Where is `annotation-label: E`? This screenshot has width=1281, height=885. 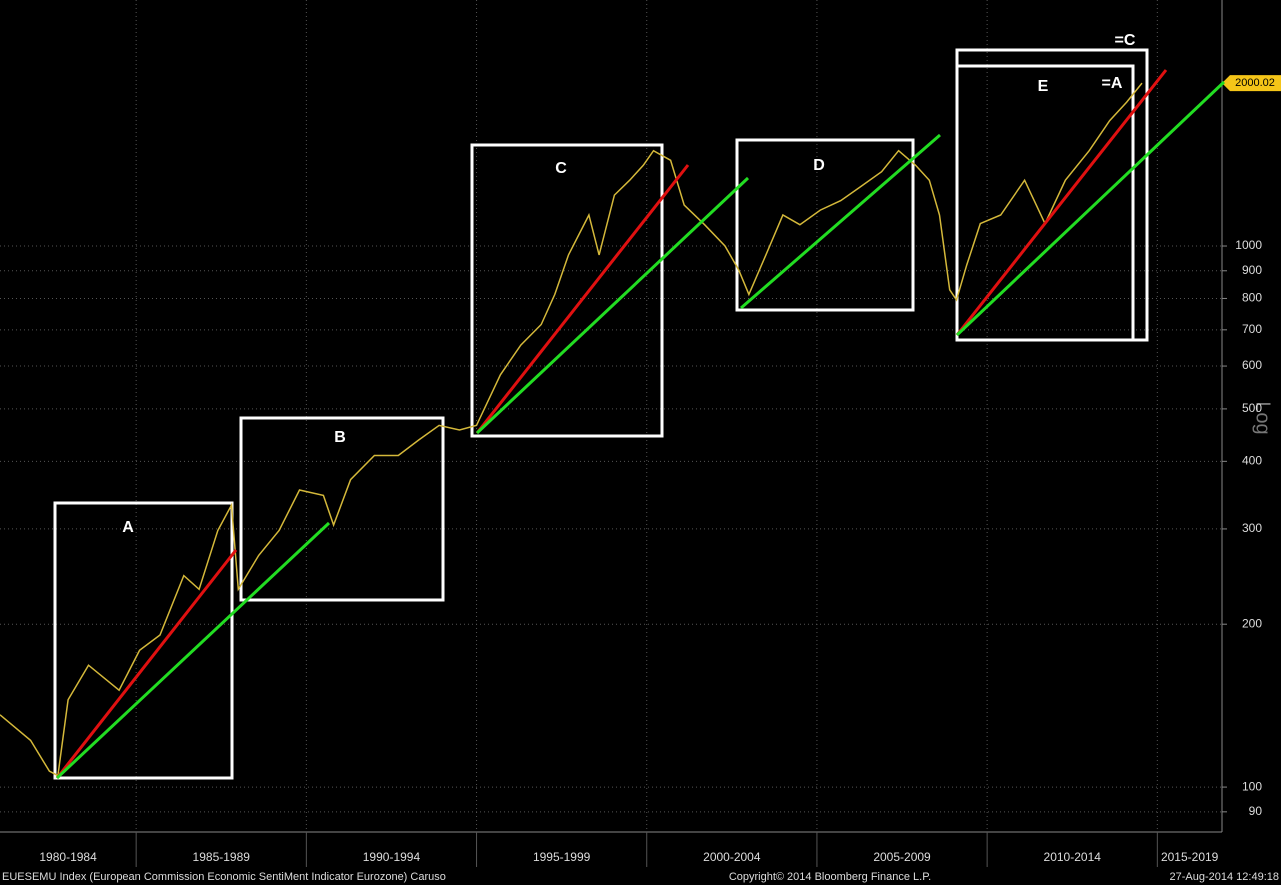 annotation-label: E is located at coordinates (1043, 86).